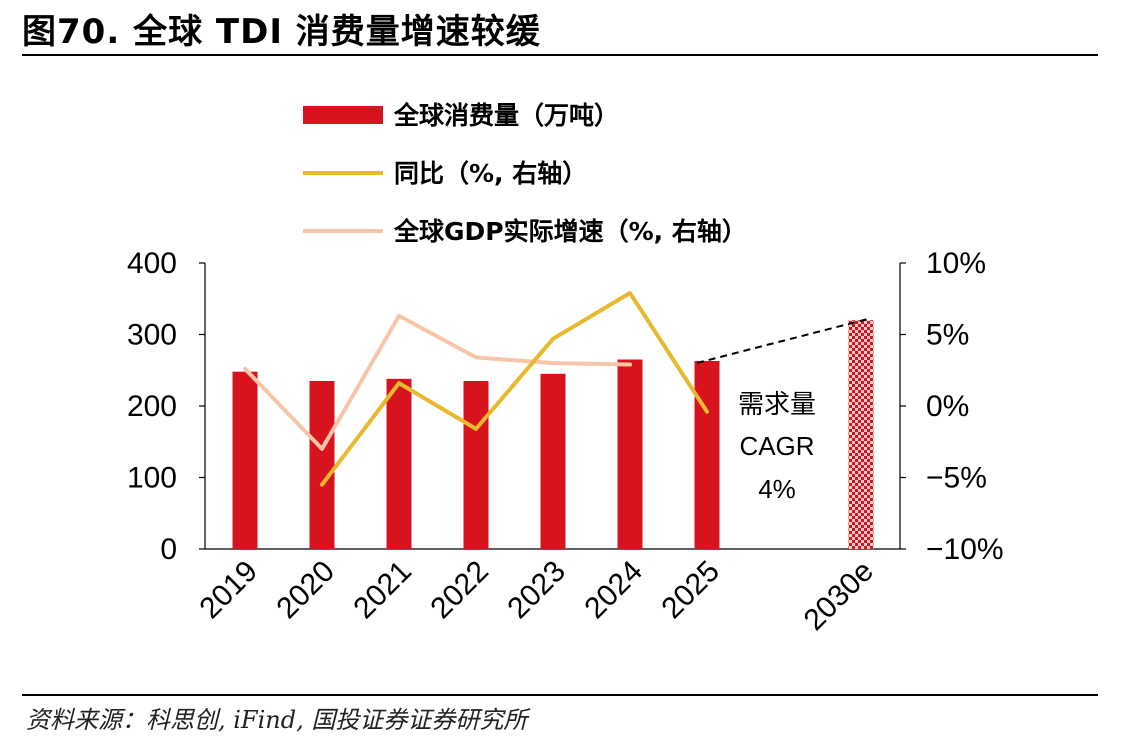 The width and height of the screenshot is (1147, 747). What do you see at coordinates (861, 434) in the screenshot?
I see `bar-forecast` at bounding box center [861, 434].